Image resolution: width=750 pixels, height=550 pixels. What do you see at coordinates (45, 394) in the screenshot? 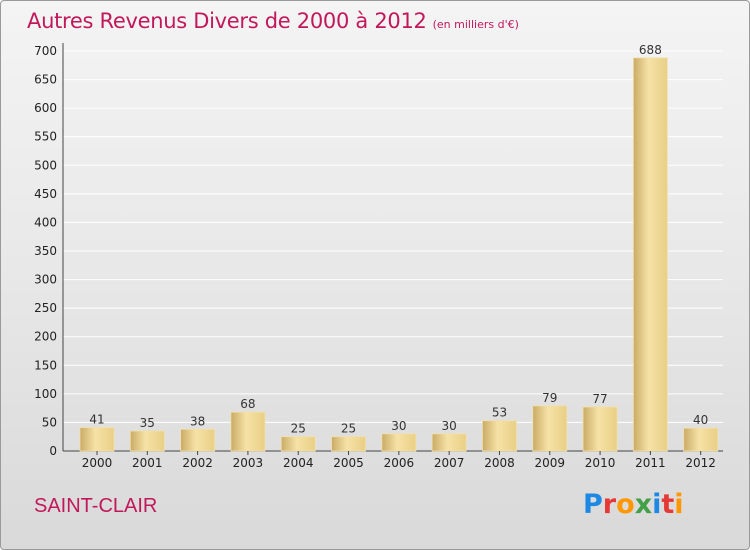
I see `y-tick-label: 100` at bounding box center [45, 394].